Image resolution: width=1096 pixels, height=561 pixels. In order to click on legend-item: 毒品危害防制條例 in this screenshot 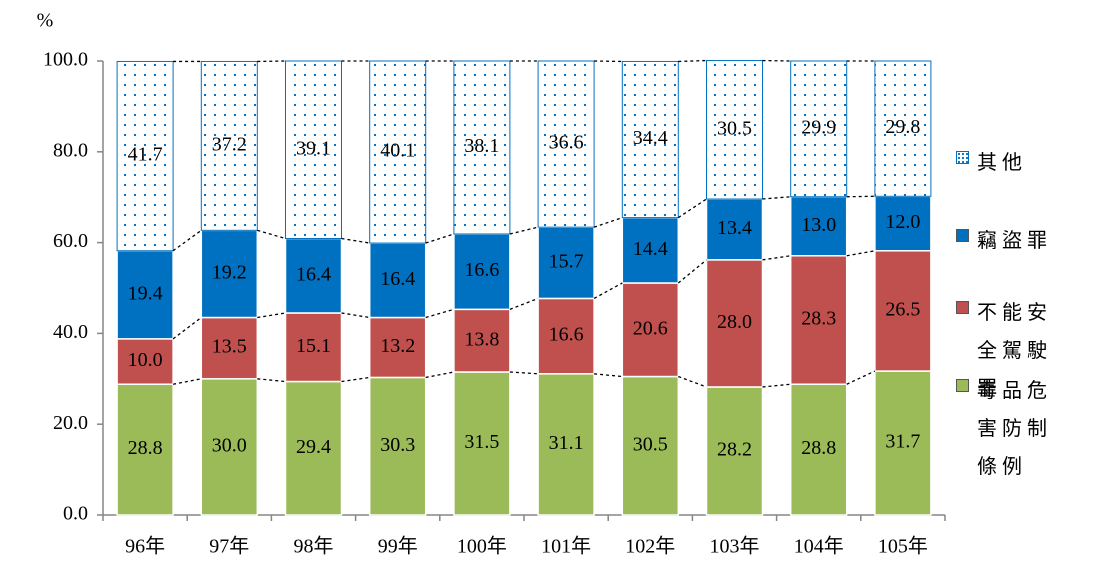, I will do `click(1014, 429)`.